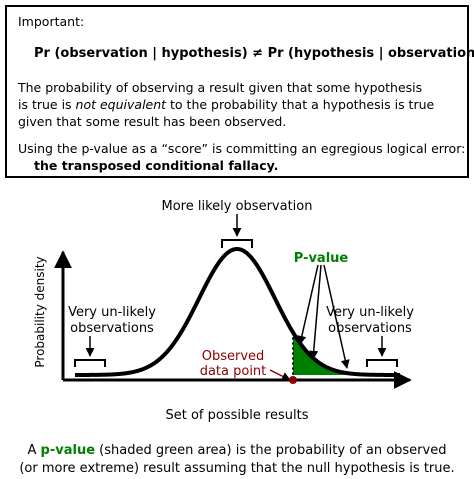 This screenshot has height=479, width=474. I want to click on x-axis-label: Set of possible results, so click(236, 415).